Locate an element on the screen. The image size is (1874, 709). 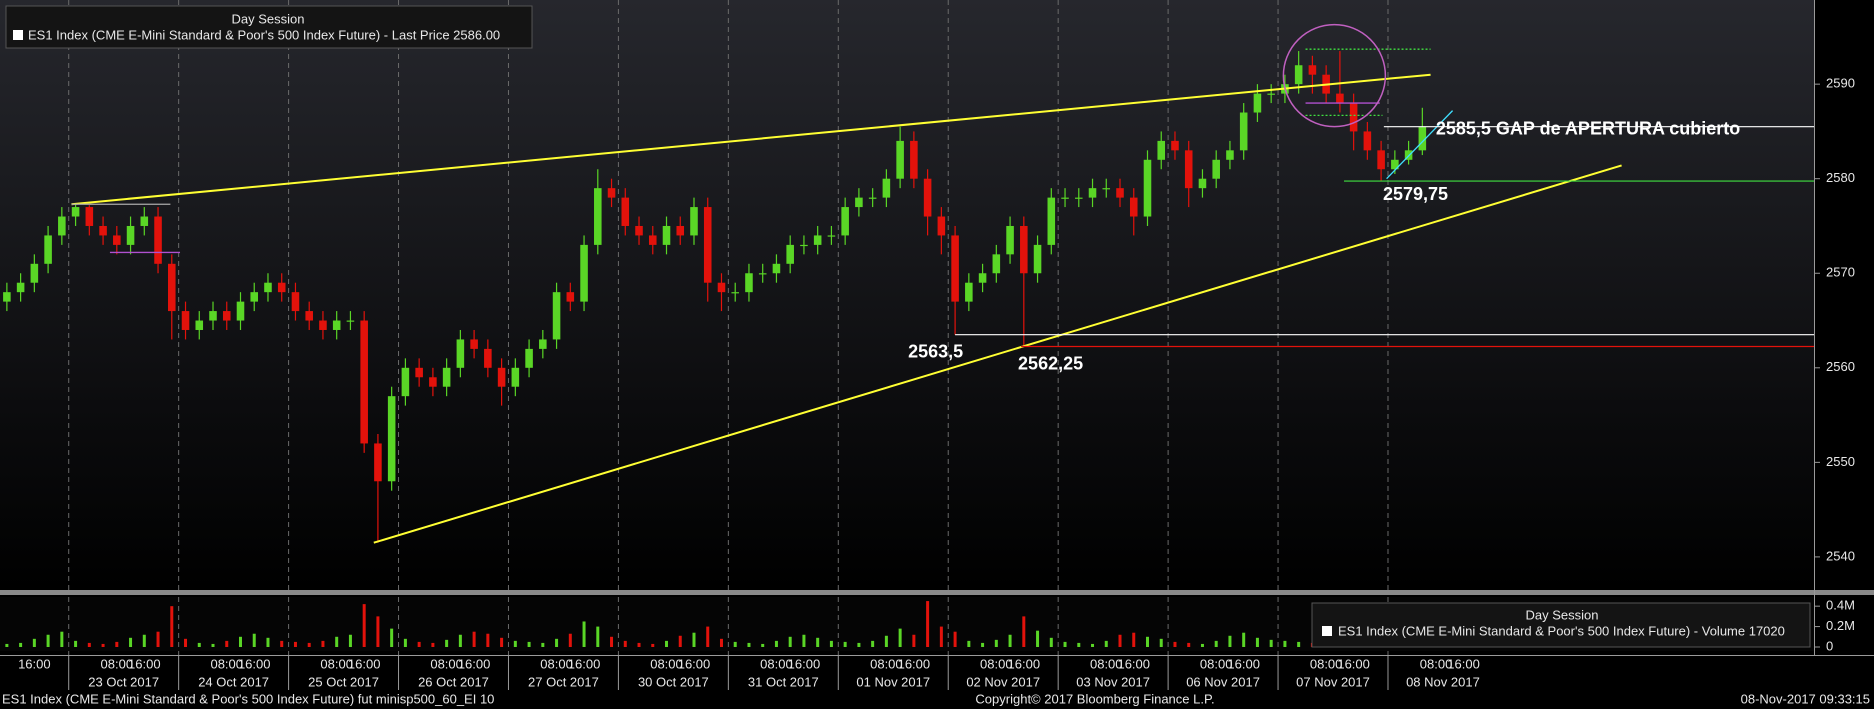
y-tick-label: 2560 is located at coordinates (1840, 366).